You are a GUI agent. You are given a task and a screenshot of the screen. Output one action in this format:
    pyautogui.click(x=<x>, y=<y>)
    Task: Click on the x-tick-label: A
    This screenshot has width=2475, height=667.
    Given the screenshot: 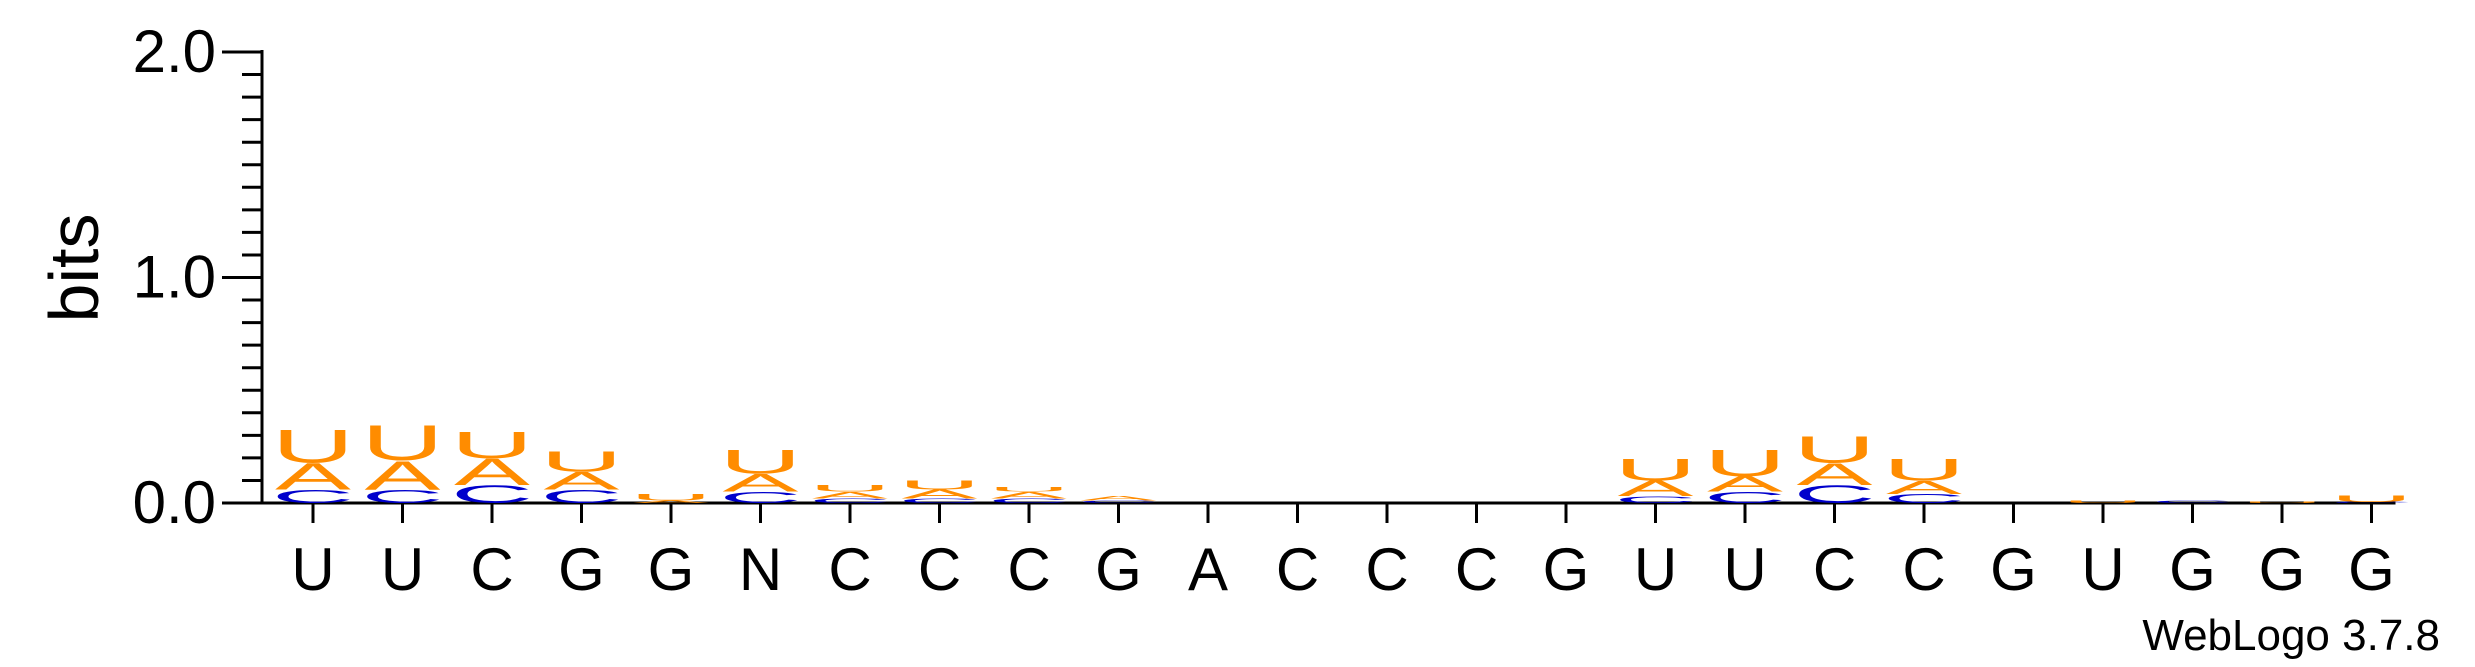 What is the action you would take?
    pyautogui.click(x=1208, y=569)
    